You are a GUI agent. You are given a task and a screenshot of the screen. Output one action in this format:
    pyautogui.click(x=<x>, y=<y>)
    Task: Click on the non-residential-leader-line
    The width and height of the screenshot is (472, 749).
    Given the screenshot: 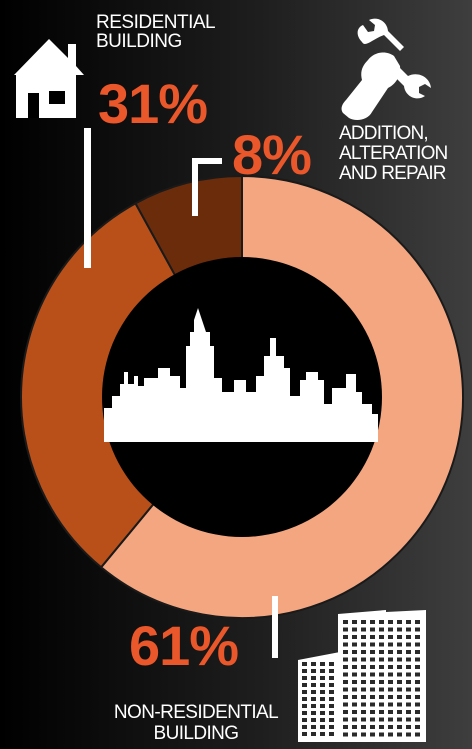 What is the action you would take?
    pyautogui.click(x=275, y=627)
    